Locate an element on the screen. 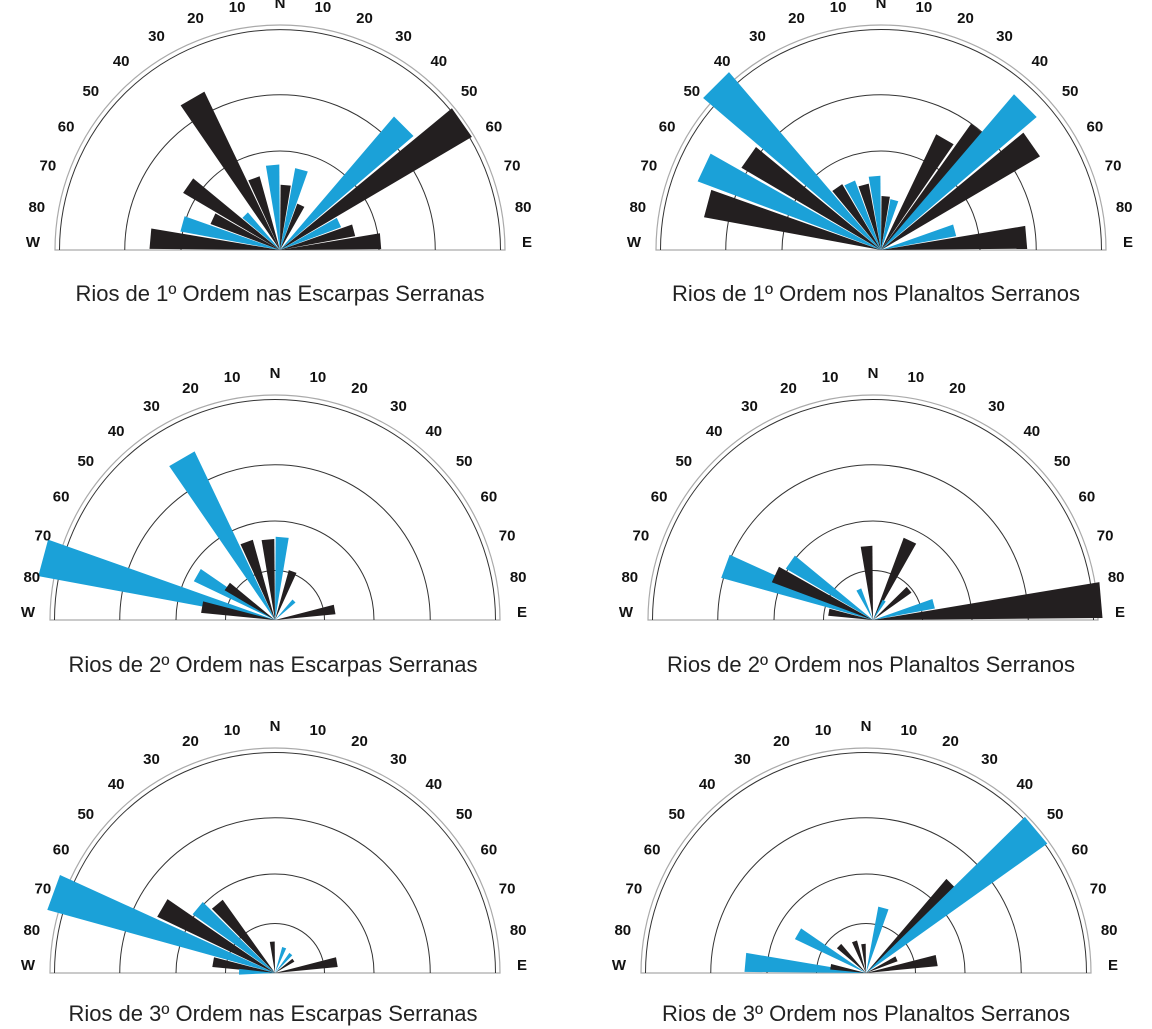 The image size is (1152, 1029). rose-title-5: Rios de 3º Ordem nas Escarpas Serranas is located at coordinates (273, 1013).